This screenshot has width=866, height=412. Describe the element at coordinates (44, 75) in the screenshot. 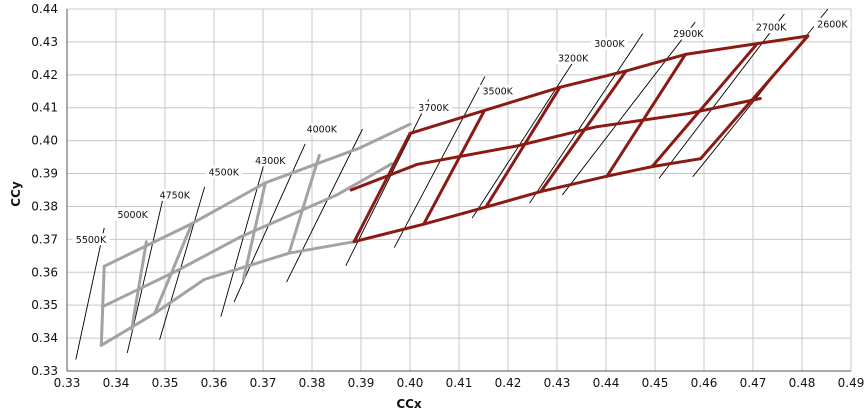

I see `y-tick-label-9: 0.42` at that location.